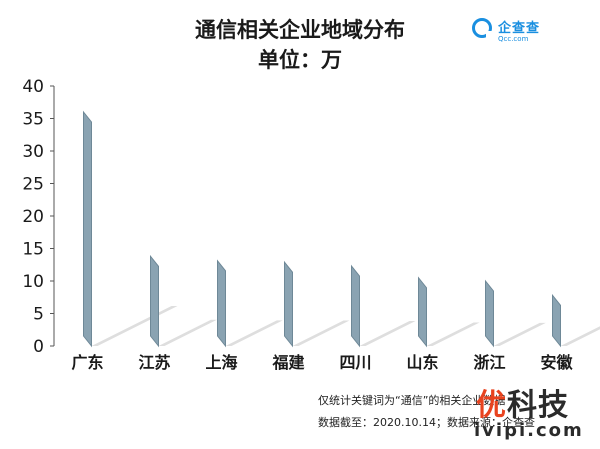 This screenshot has height=449, width=600. What do you see at coordinates (287, 362) in the screenshot?
I see `x-tick-label: 福建` at bounding box center [287, 362].